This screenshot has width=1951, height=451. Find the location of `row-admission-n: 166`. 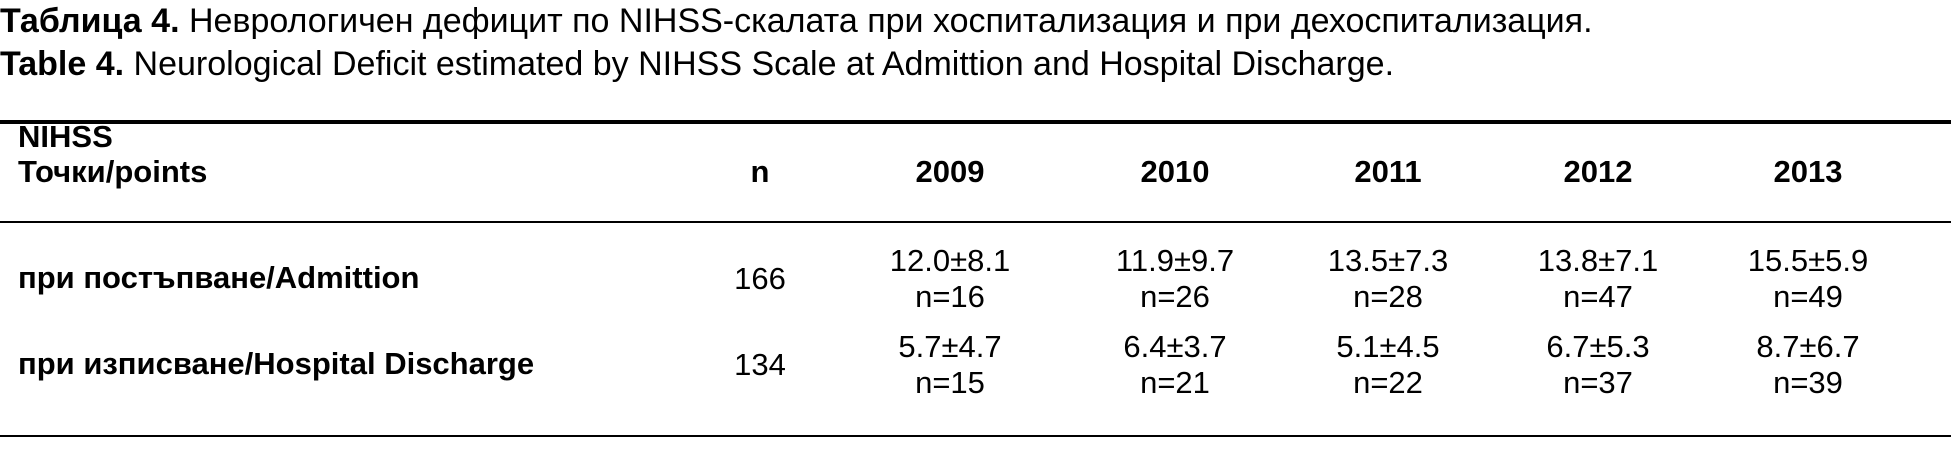

row-admission-n: 166 is located at coordinates (760, 278).